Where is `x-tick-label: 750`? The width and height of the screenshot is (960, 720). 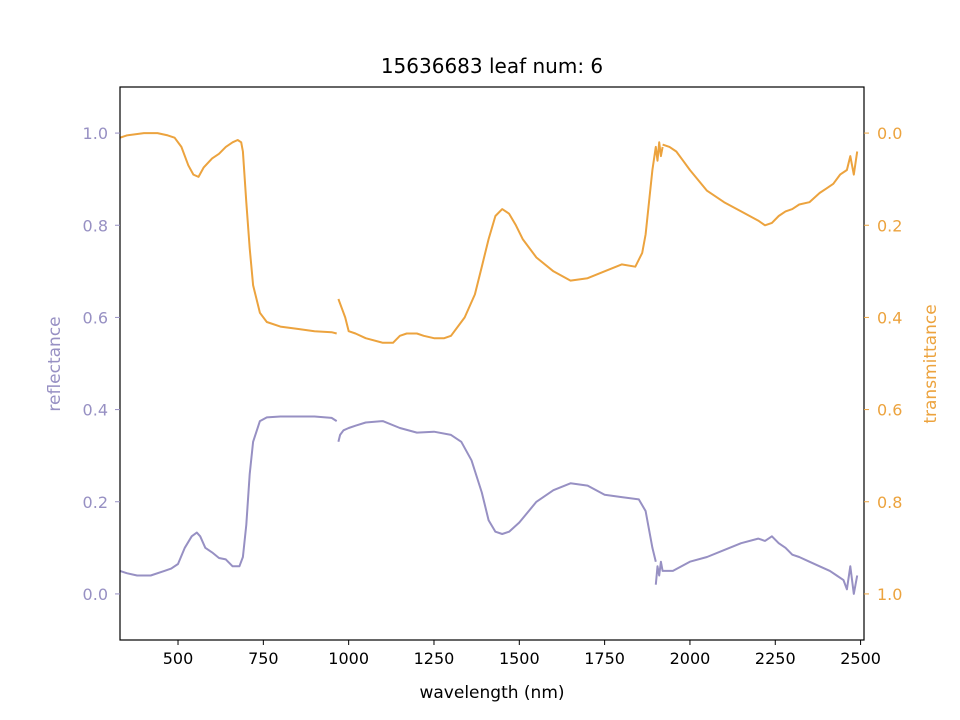 x-tick-label: 750 is located at coordinates (263, 658).